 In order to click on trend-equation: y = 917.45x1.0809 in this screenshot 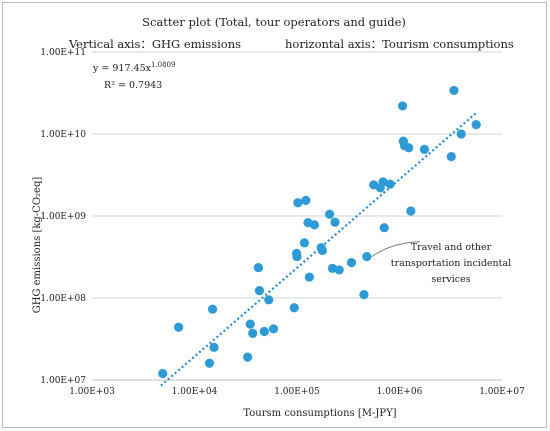, I will do `click(133, 67)`.